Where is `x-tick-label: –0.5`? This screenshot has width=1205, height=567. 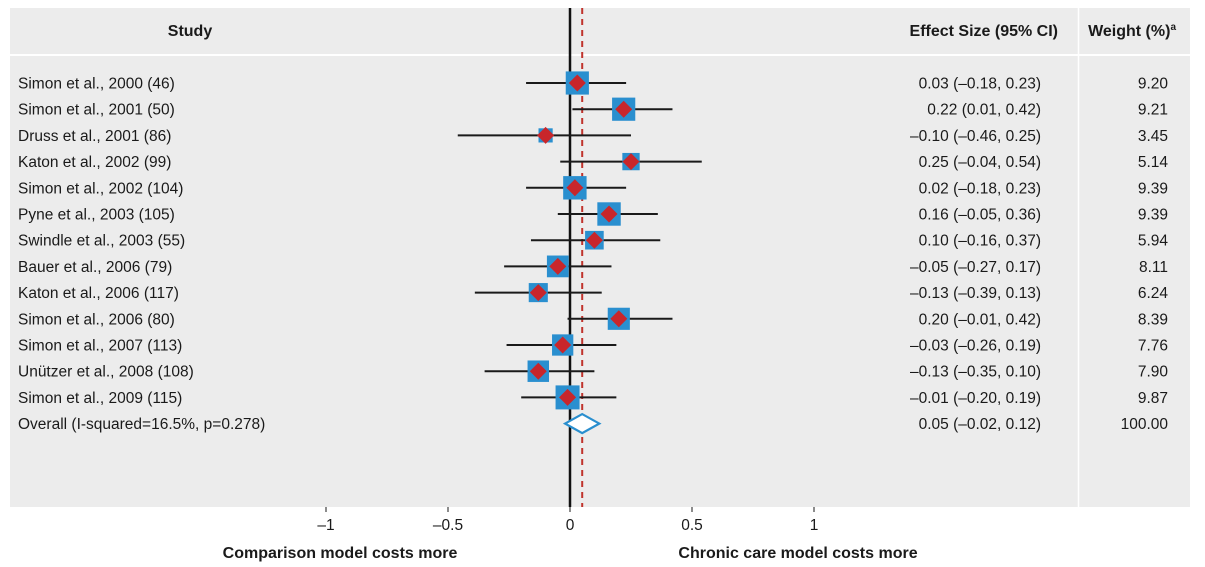 x-tick-label: –0.5 is located at coordinates (448, 525).